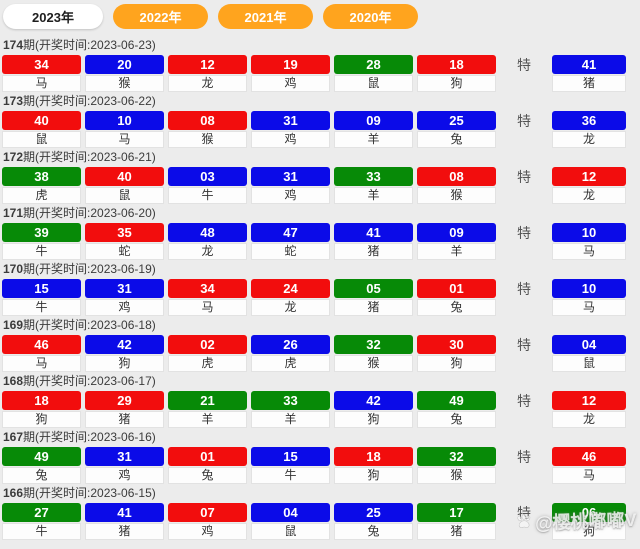  I want to click on number-cell: 48 龙, so click(207, 241).